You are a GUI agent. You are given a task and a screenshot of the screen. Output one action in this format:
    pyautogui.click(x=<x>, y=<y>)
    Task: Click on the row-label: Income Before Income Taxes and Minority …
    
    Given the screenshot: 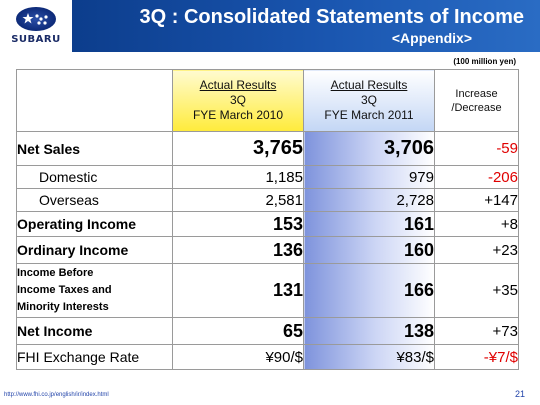 What is the action you would take?
    pyautogui.click(x=94, y=290)
    